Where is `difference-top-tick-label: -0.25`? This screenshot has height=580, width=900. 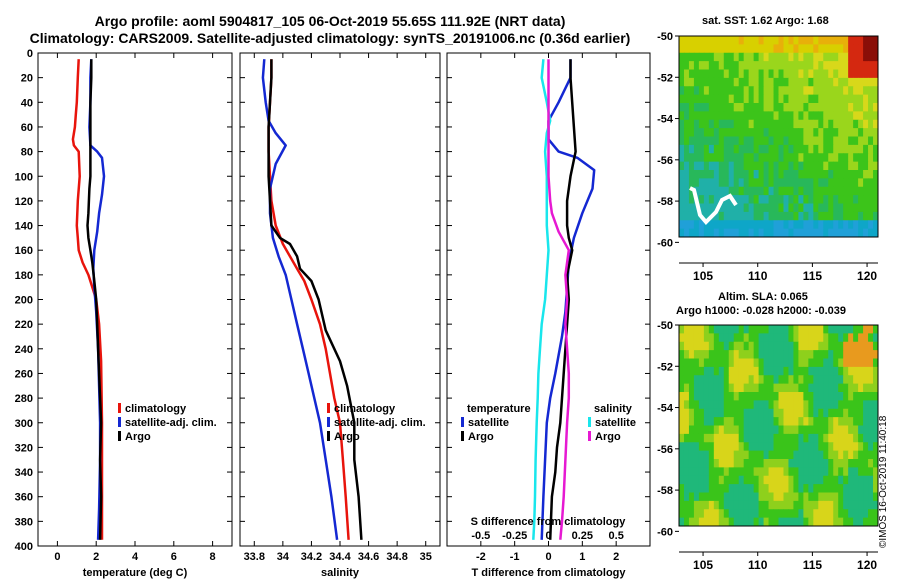
difference-top-tick-label: -0.25 is located at coordinates (514, 536).